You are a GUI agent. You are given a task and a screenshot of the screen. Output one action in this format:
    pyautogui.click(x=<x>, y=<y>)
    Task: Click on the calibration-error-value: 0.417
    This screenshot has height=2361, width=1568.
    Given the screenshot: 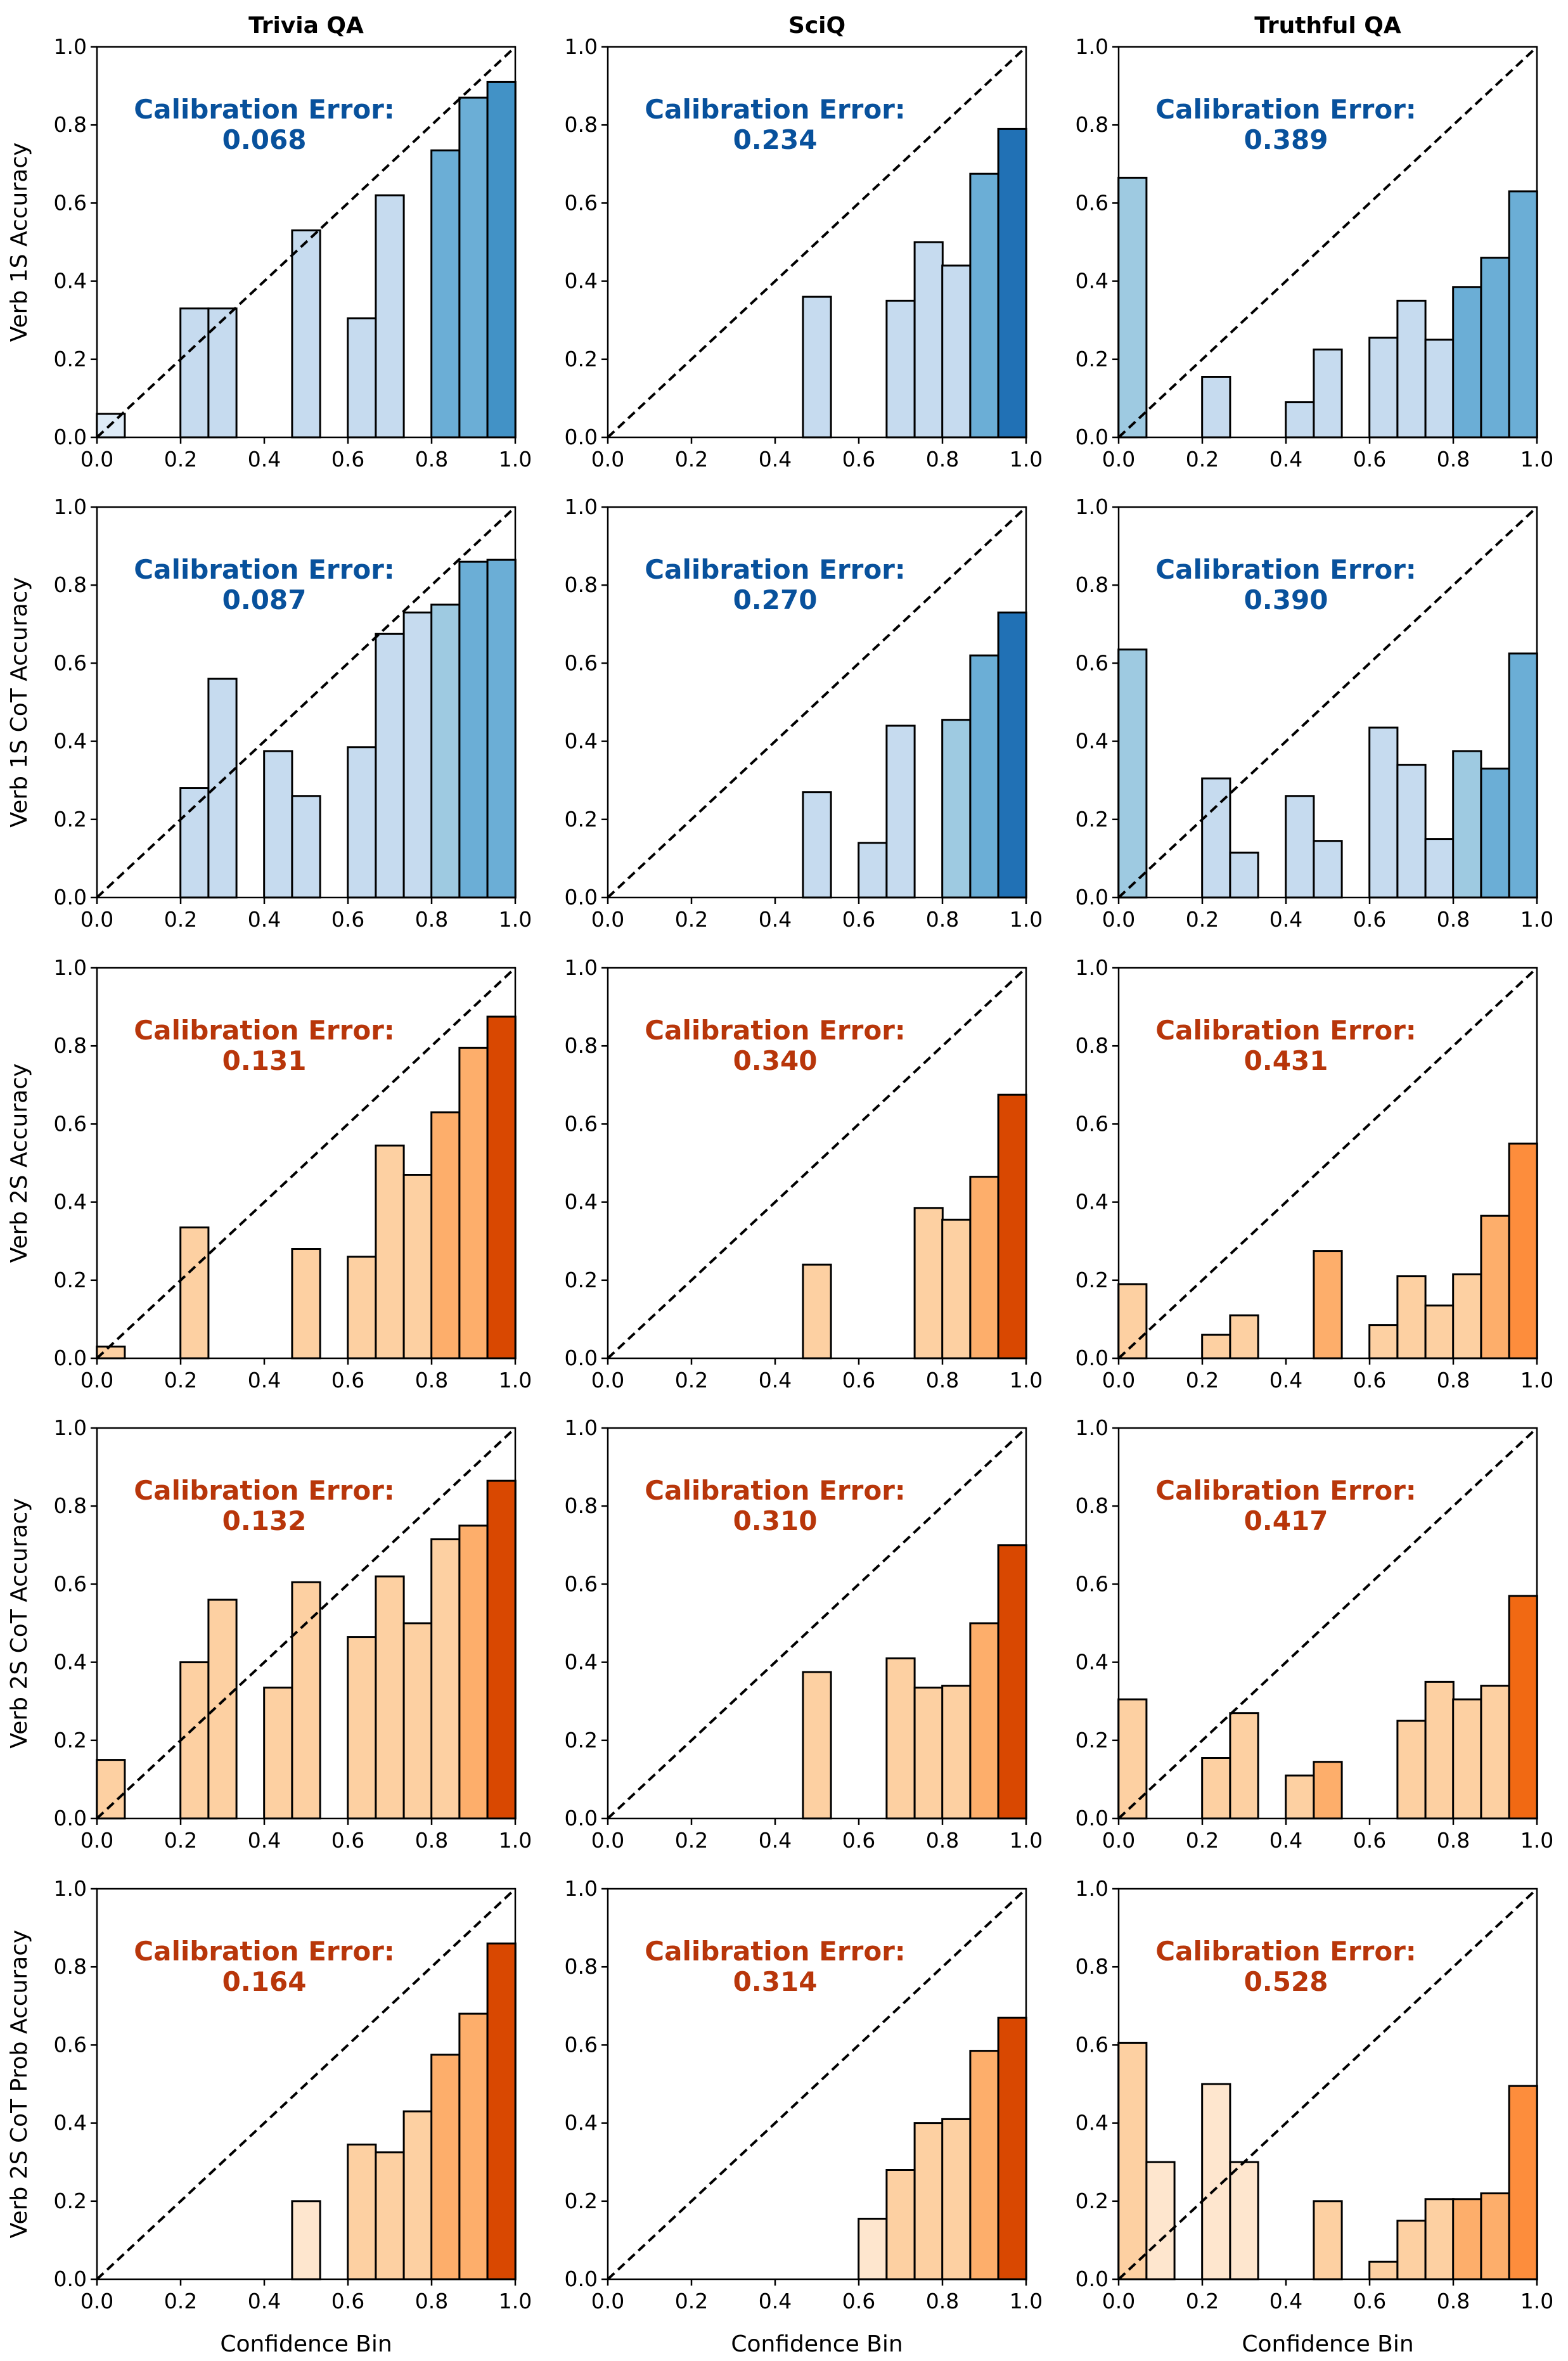 What is the action you would take?
    pyautogui.click(x=1286, y=1520)
    